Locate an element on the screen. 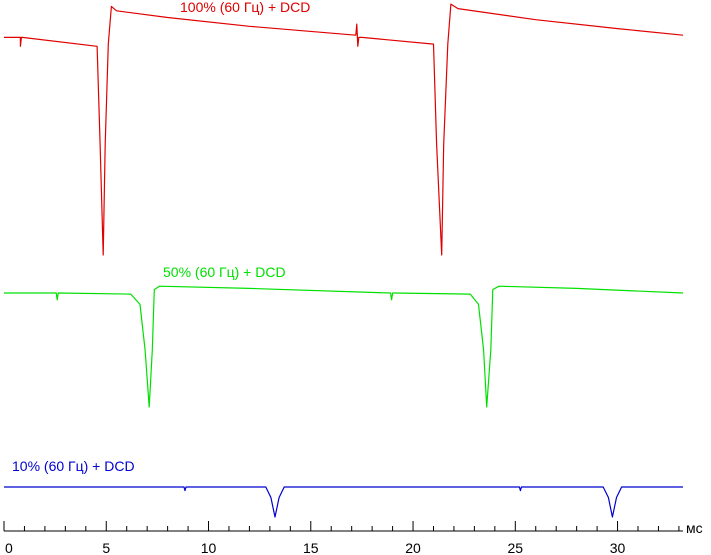 The width and height of the screenshot is (711, 555). x-tick-label: 15 is located at coordinates (311, 547).